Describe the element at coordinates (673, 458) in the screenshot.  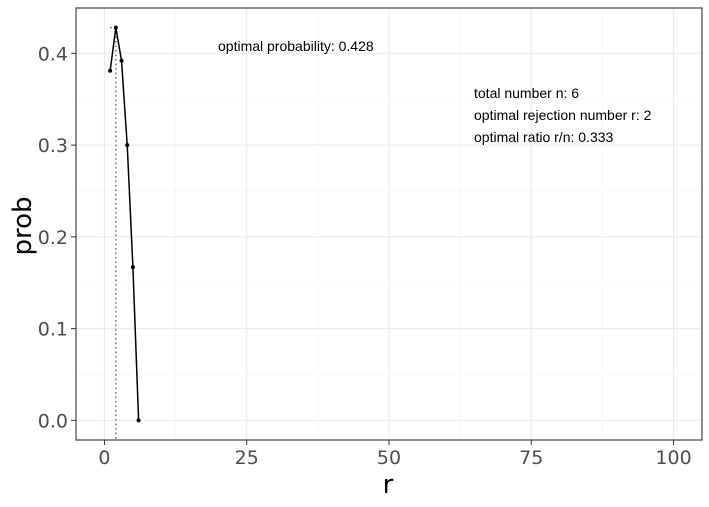
I see `x-tick-label: 100` at that location.